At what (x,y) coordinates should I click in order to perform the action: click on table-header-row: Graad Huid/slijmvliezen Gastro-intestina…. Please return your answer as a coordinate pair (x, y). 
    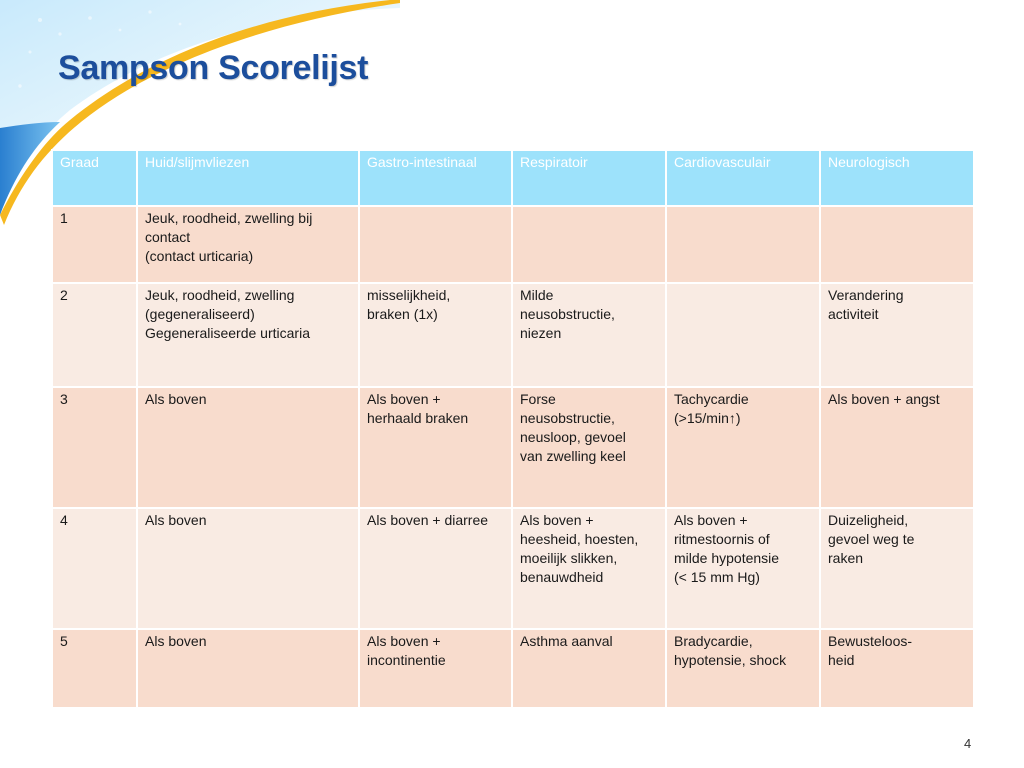
    Looking at the image, I should click on (513, 178).